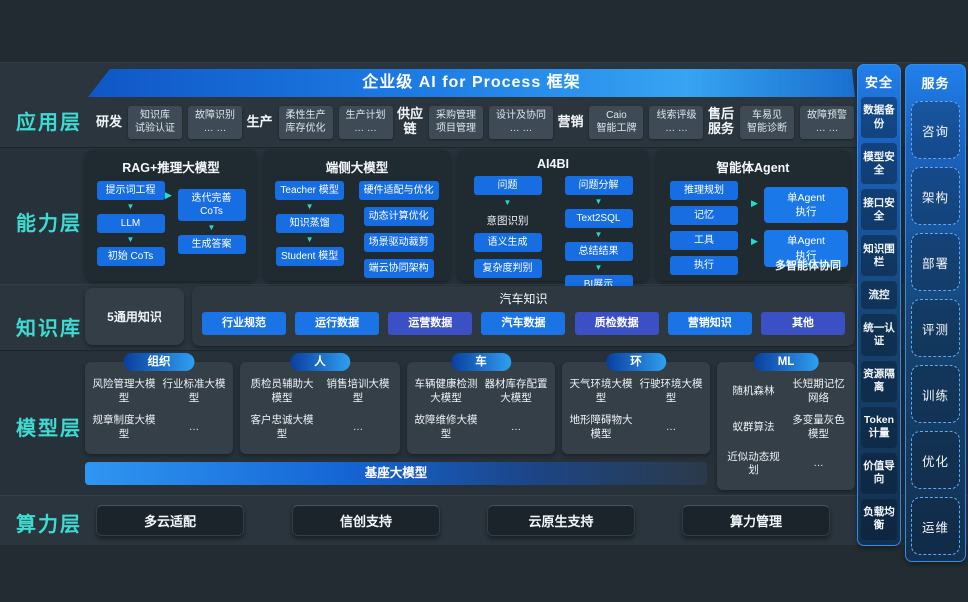 Image resolution: width=968 pixels, height=602 pixels. Describe the element at coordinates (430, 323) in the screenshot. I see `knowledge-chip: 运营数据` at that location.